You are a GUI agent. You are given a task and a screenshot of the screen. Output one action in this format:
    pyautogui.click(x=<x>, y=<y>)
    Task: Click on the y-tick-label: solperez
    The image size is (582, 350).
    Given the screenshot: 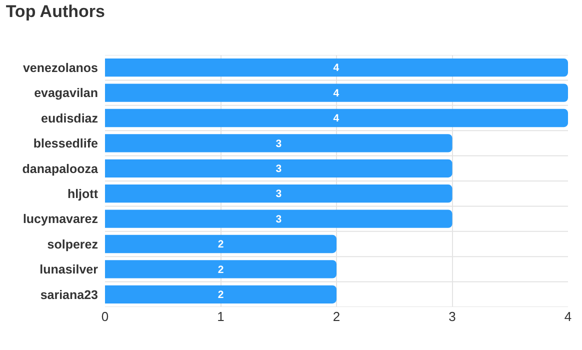 What is the action you would take?
    pyautogui.click(x=72, y=244)
    